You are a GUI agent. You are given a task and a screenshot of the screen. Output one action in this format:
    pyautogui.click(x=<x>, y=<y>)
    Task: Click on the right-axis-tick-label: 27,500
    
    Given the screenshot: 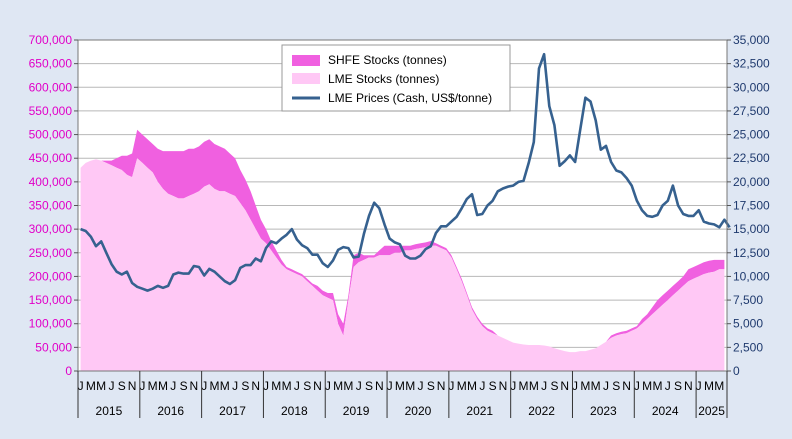 What is the action you would take?
    pyautogui.click(x=751, y=111)
    